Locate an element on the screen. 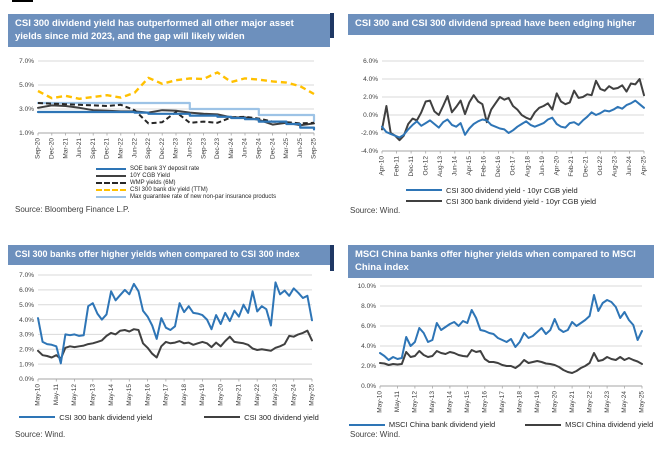 This screenshot has width=660, height=456. x-axis-tick-label: Mar-22 is located at coordinates (121, 148).